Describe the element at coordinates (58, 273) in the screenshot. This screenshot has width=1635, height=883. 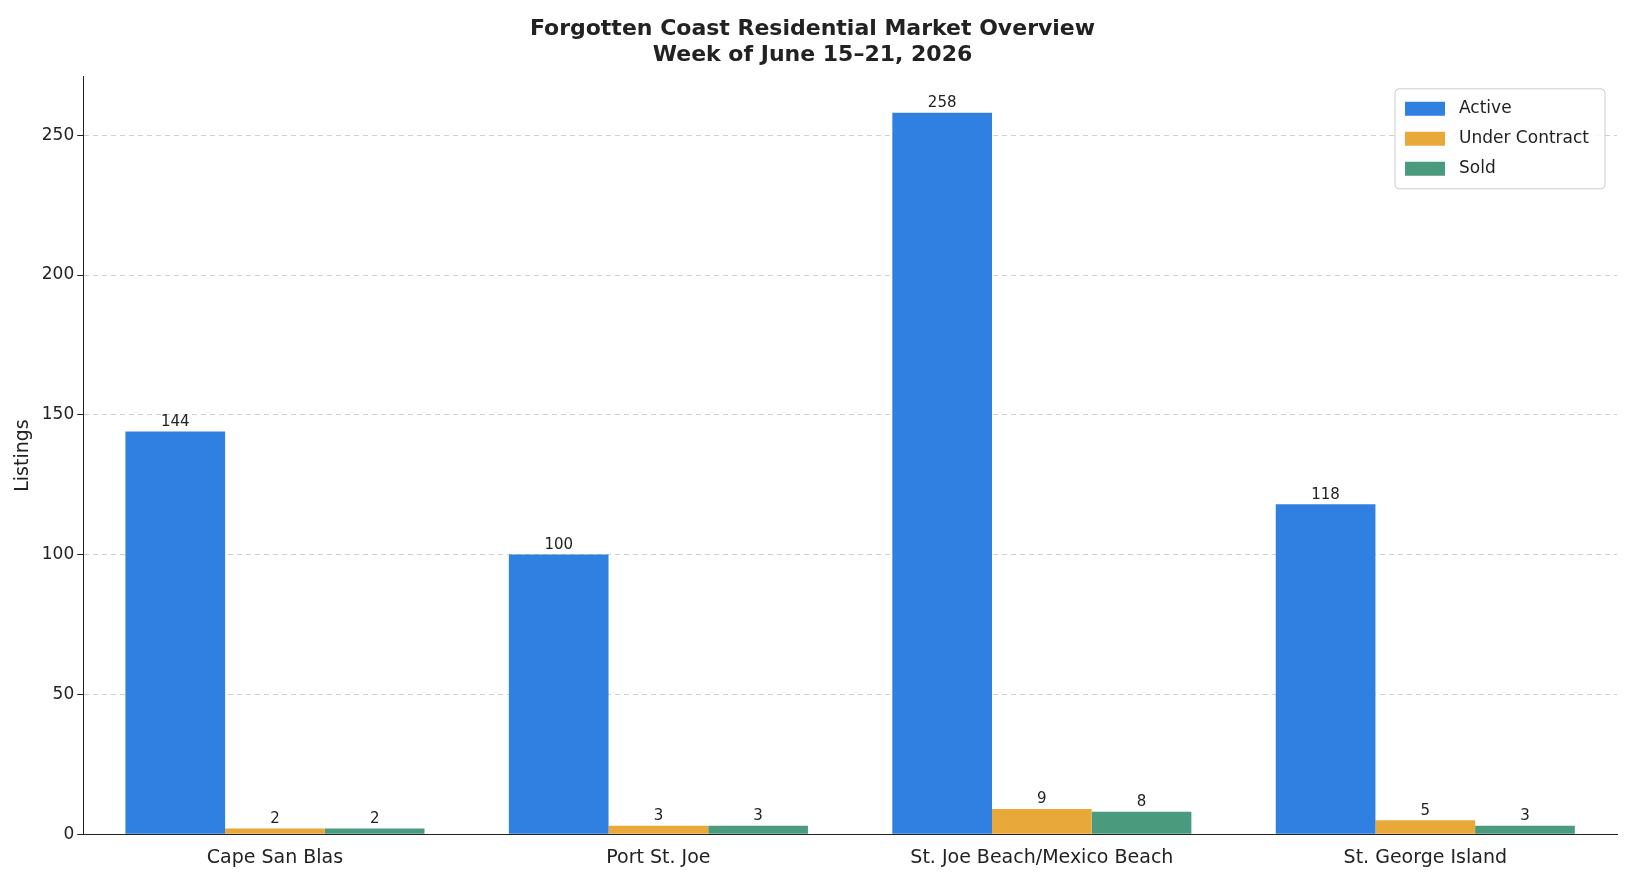
I see `y-tick-label: 200` at that location.